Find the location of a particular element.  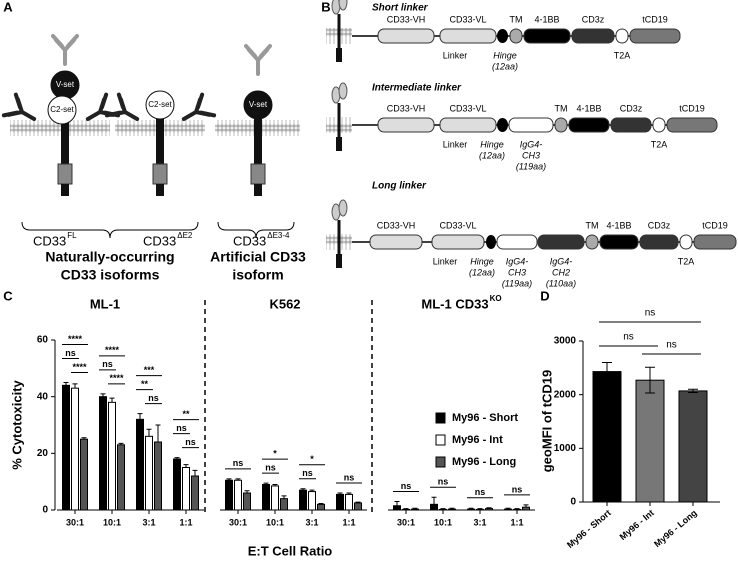

domain-label: CH3 is located at coordinates (531, 155).